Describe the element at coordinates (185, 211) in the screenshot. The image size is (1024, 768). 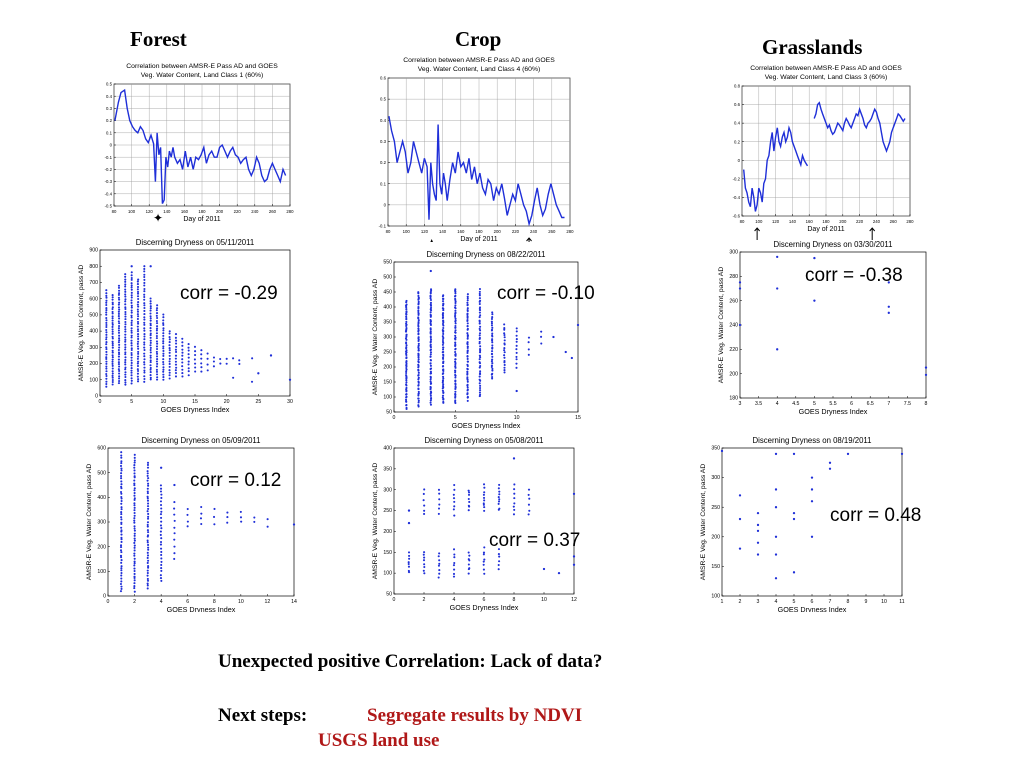
I see `x-tick-label: 160` at that location.